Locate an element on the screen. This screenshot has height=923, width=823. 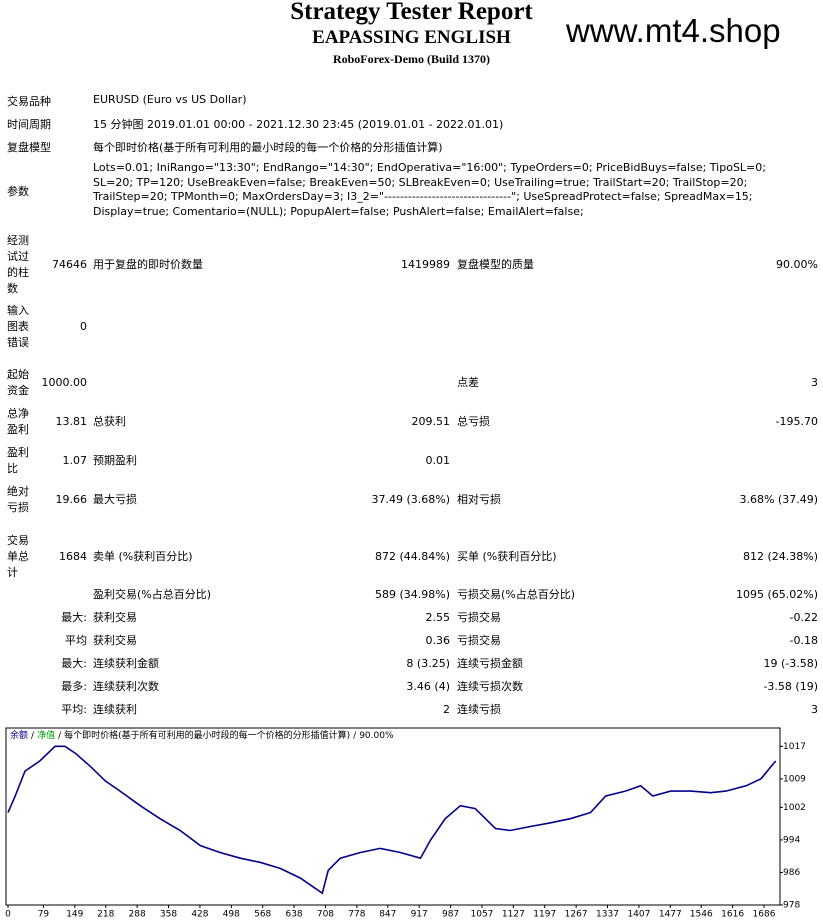
stat-label-text: 盈利交易(%占总百分比) is located at coordinates (152, 594).